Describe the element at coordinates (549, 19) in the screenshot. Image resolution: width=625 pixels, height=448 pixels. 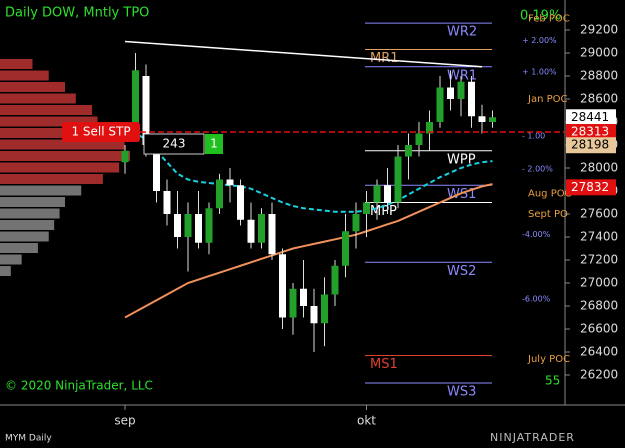
I see `poc-label: Feb POC` at that location.